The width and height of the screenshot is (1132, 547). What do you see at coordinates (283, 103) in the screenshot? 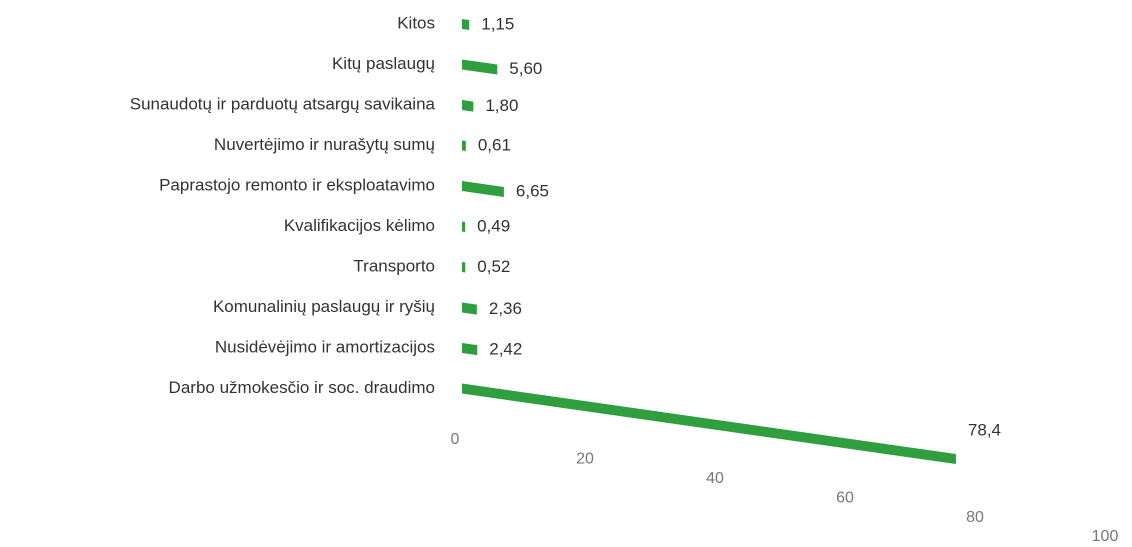
I see `category-label: Sunaudotų ir parduotų atsargų savikaina` at bounding box center [283, 103].